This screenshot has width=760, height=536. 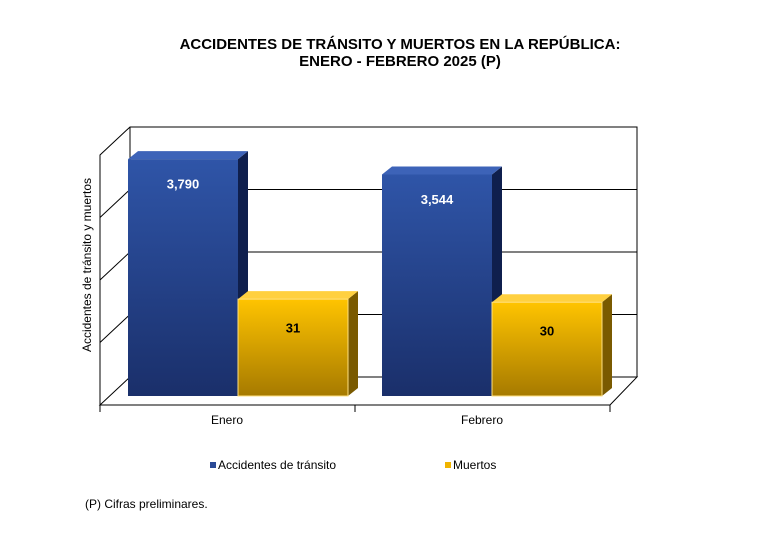 What do you see at coordinates (277, 465) in the screenshot?
I see `legend-label: Accidentes de tránsito` at bounding box center [277, 465].